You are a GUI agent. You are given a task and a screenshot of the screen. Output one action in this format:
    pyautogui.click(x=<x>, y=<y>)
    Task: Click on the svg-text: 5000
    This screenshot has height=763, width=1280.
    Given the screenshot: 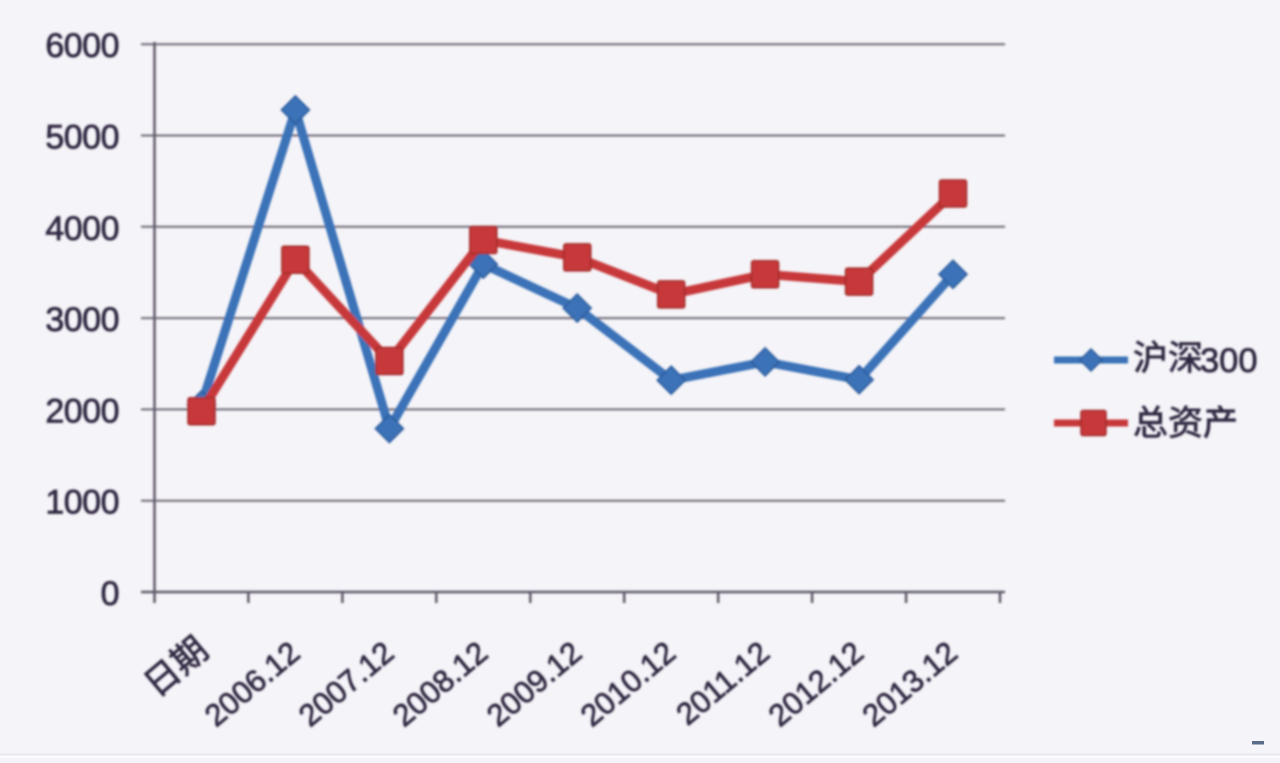 What is the action you would take?
    pyautogui.click(x=82, y=137)
    